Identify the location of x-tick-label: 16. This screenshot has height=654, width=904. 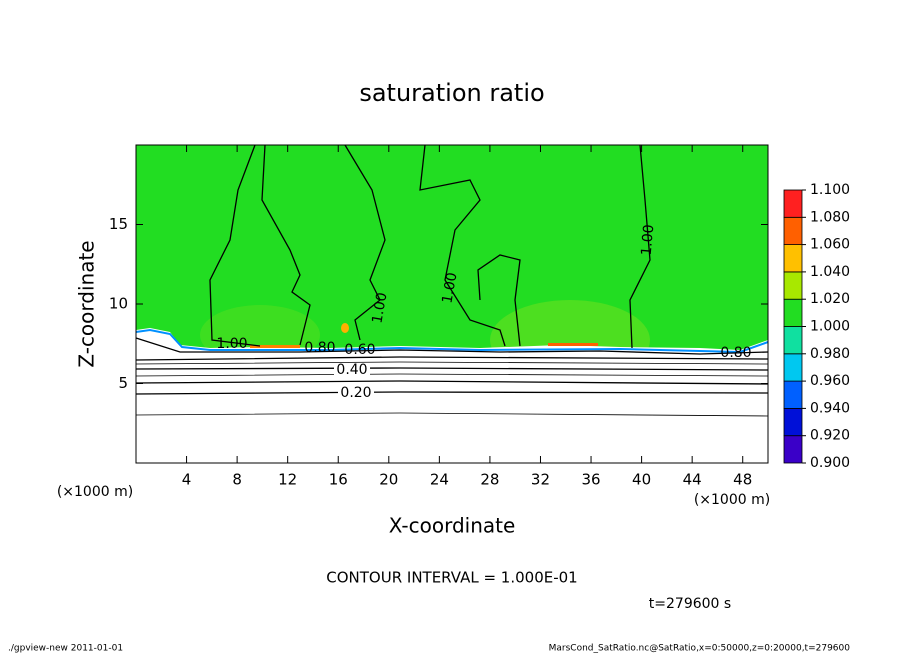
(338, 480).